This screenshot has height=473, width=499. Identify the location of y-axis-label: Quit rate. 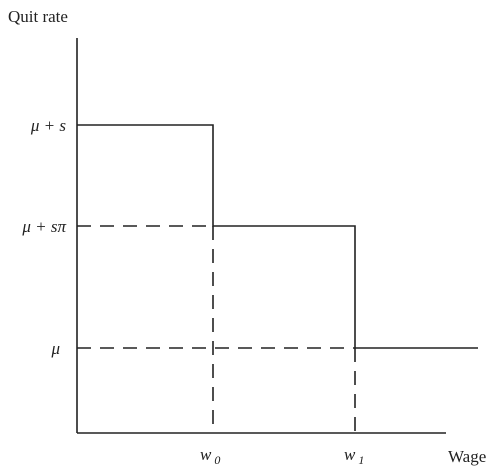
(38, 16).